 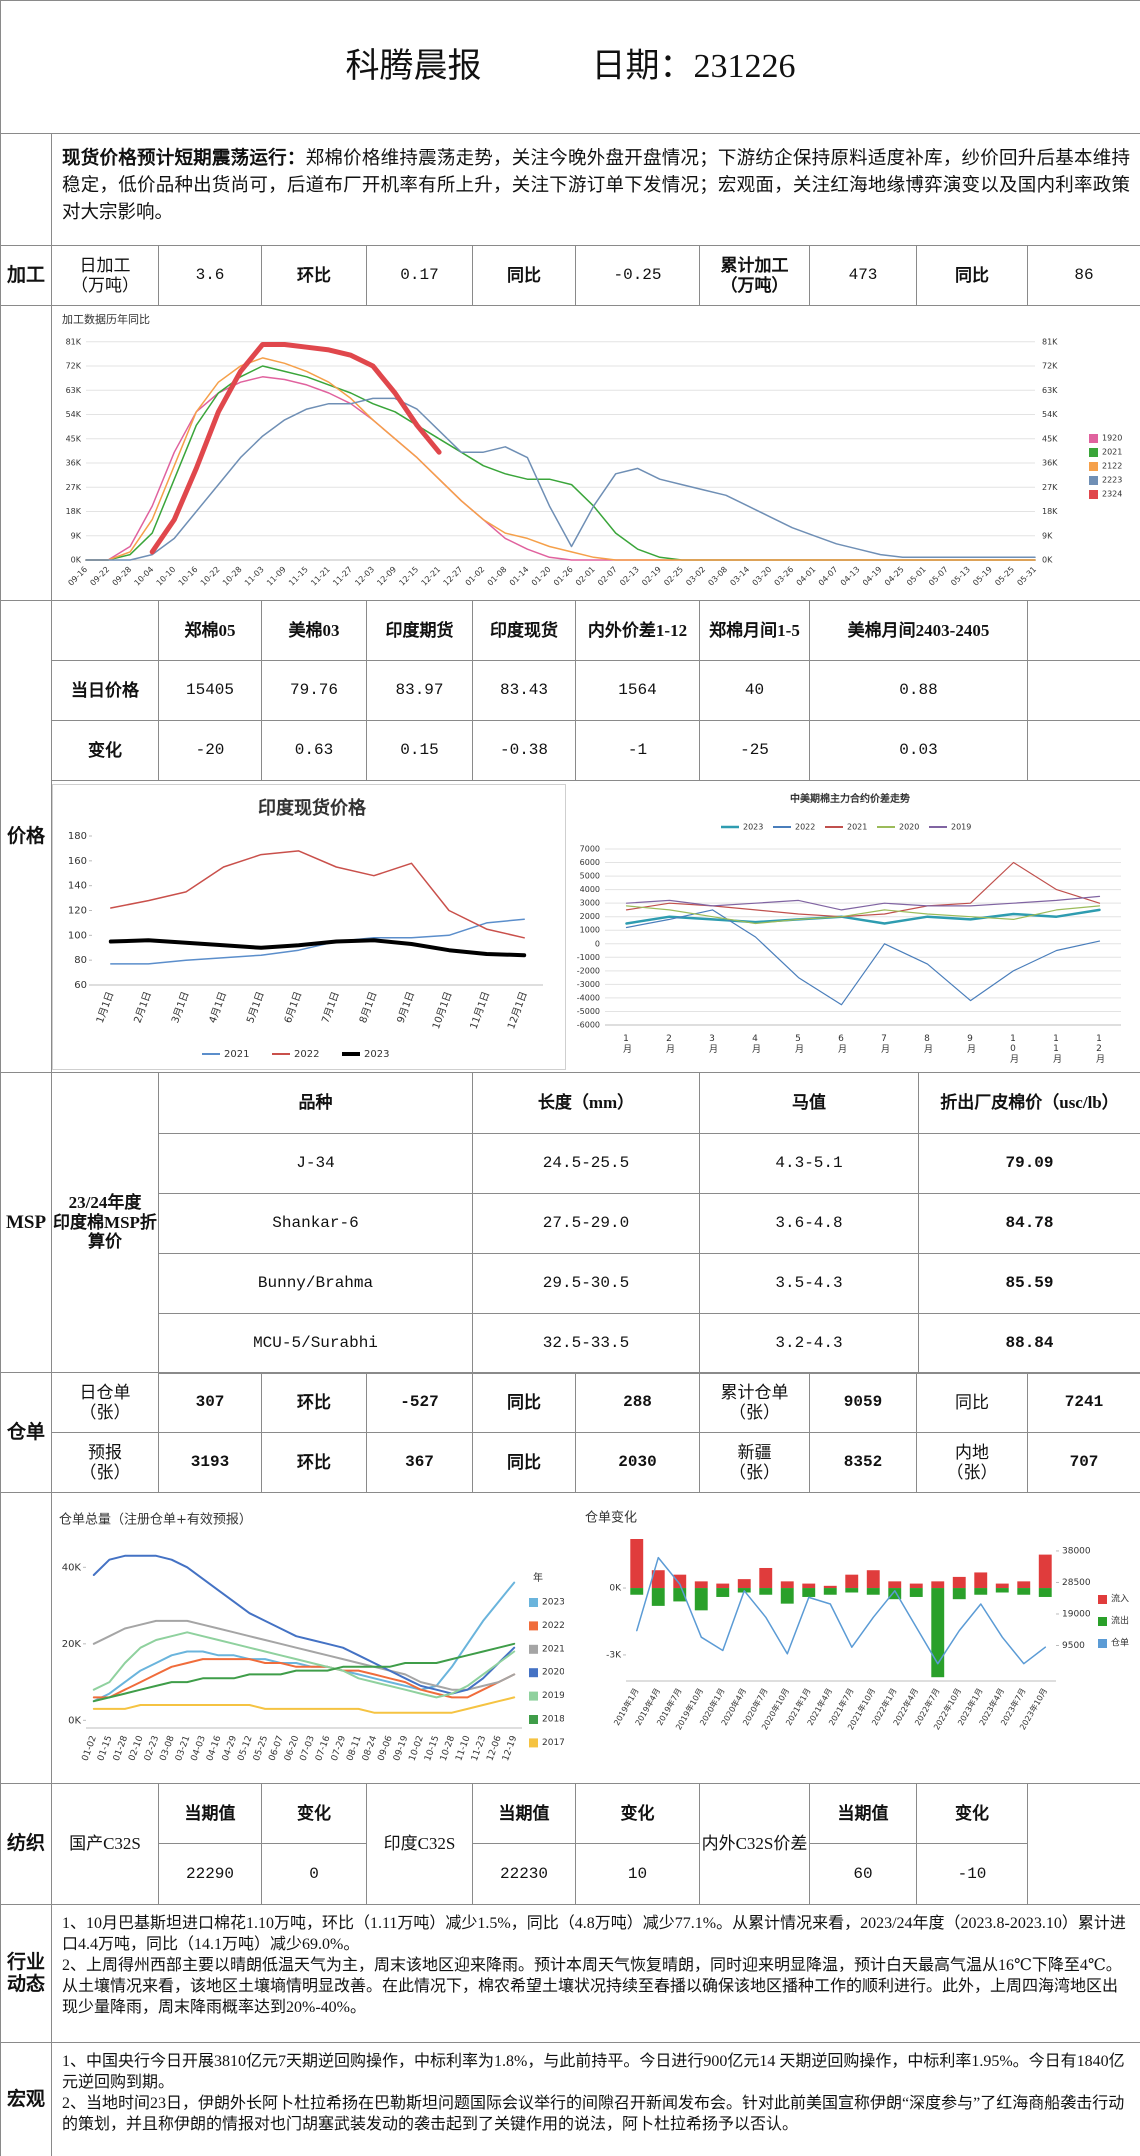 What do you see at coordinates (538, 1577) in the screenshot?
I see `legend-title: 年` at bounding box center [538, 1577].